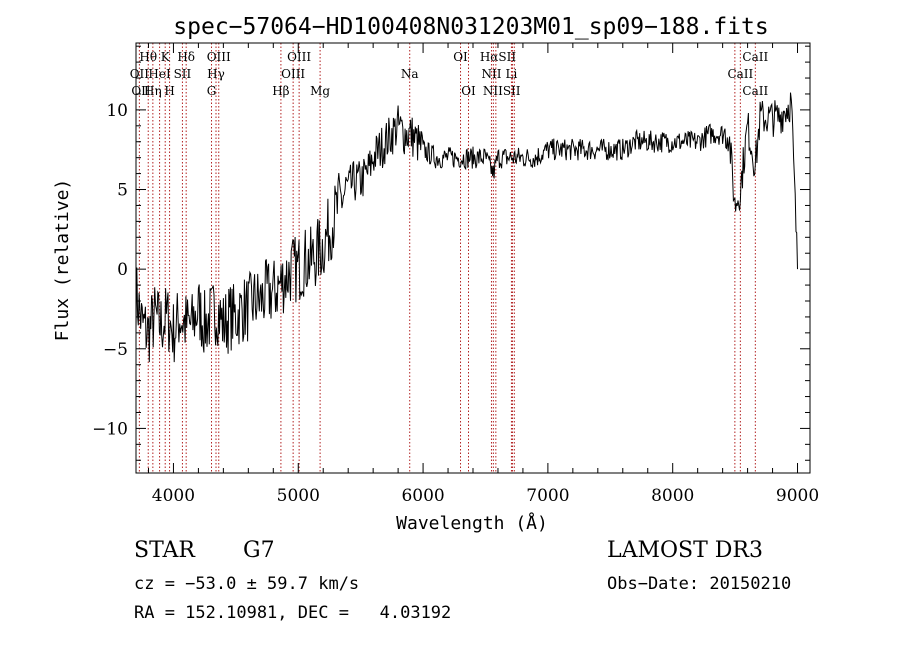  What do you see at coordinates (247, 584) in the screenshot?
I see `redshift-info: cz = −53.0 ± 59.7 km/s` at bounding box center [247, 584].